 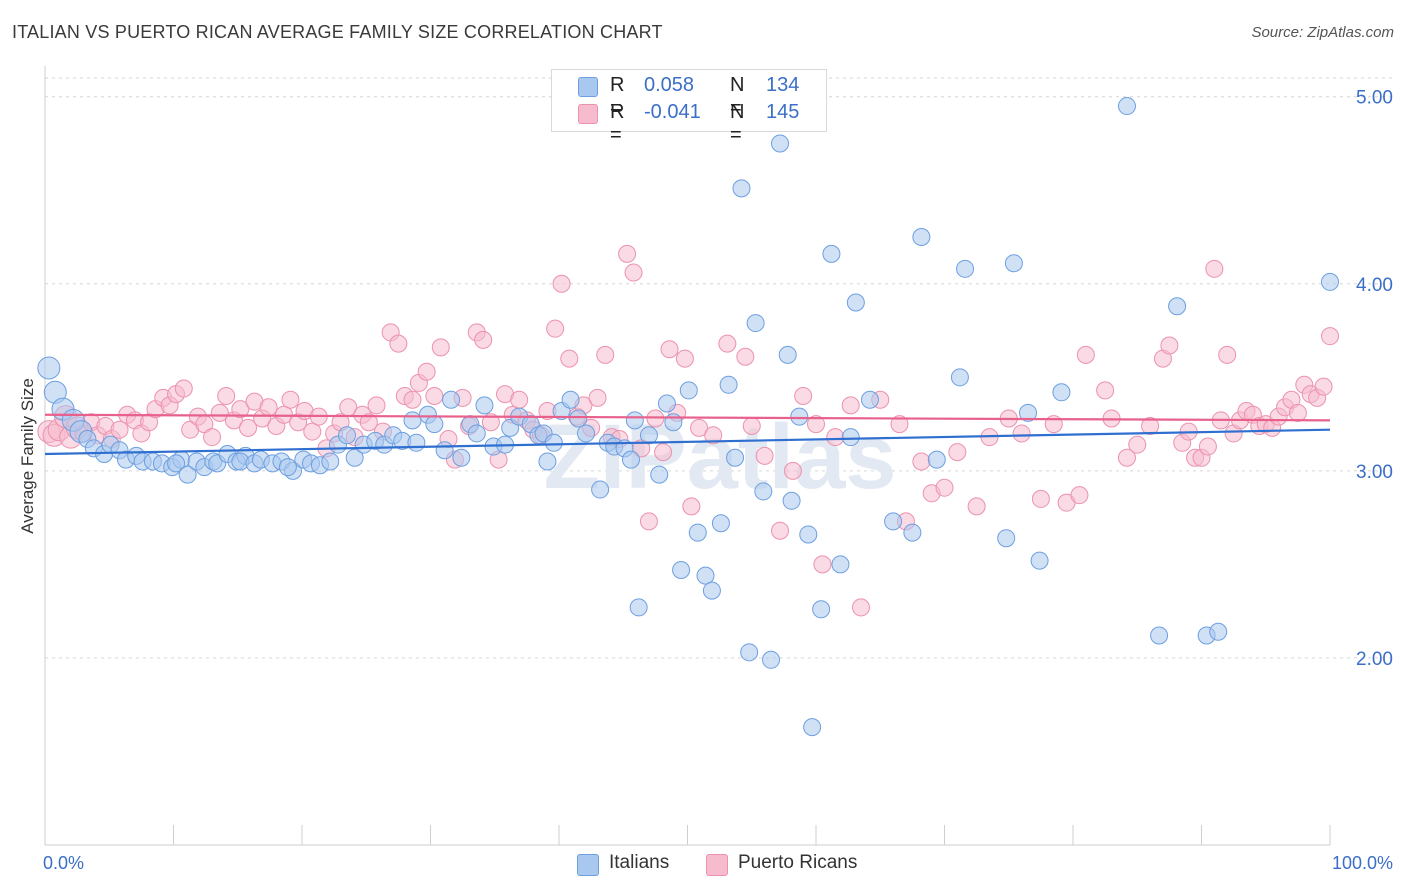 What do you see at coordinates (1322, 32) in the screenshot?
I see `source-credit: Source: ZipAtlas.com` at bounding box center [1322, 32].